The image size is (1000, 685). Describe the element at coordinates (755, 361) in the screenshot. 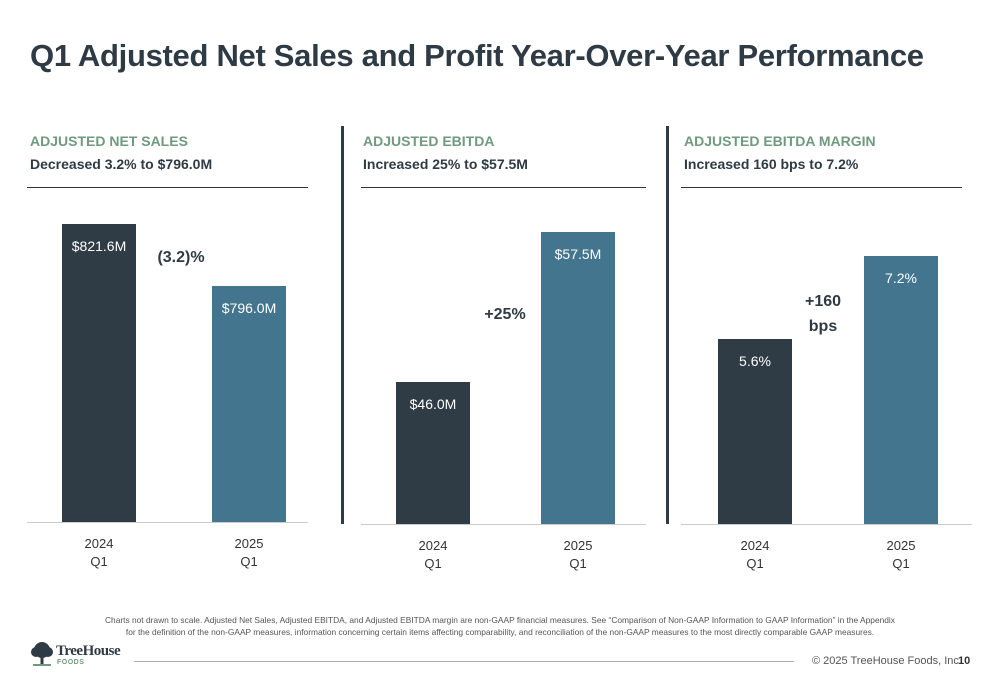

I see `chart-3-data-label-1: 5.6%` at that location.